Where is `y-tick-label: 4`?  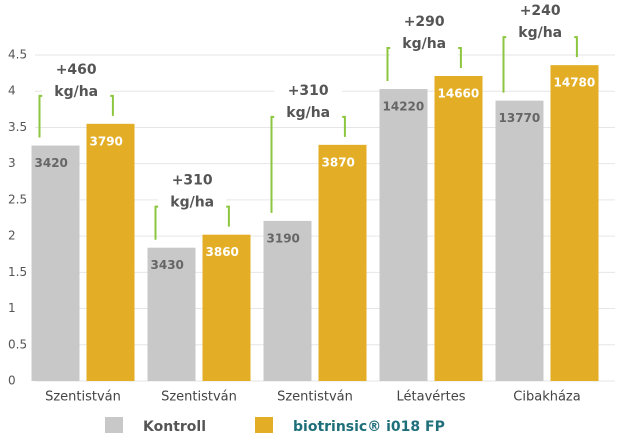
y-tick-label: 4 is located at coordinates (12, 91).